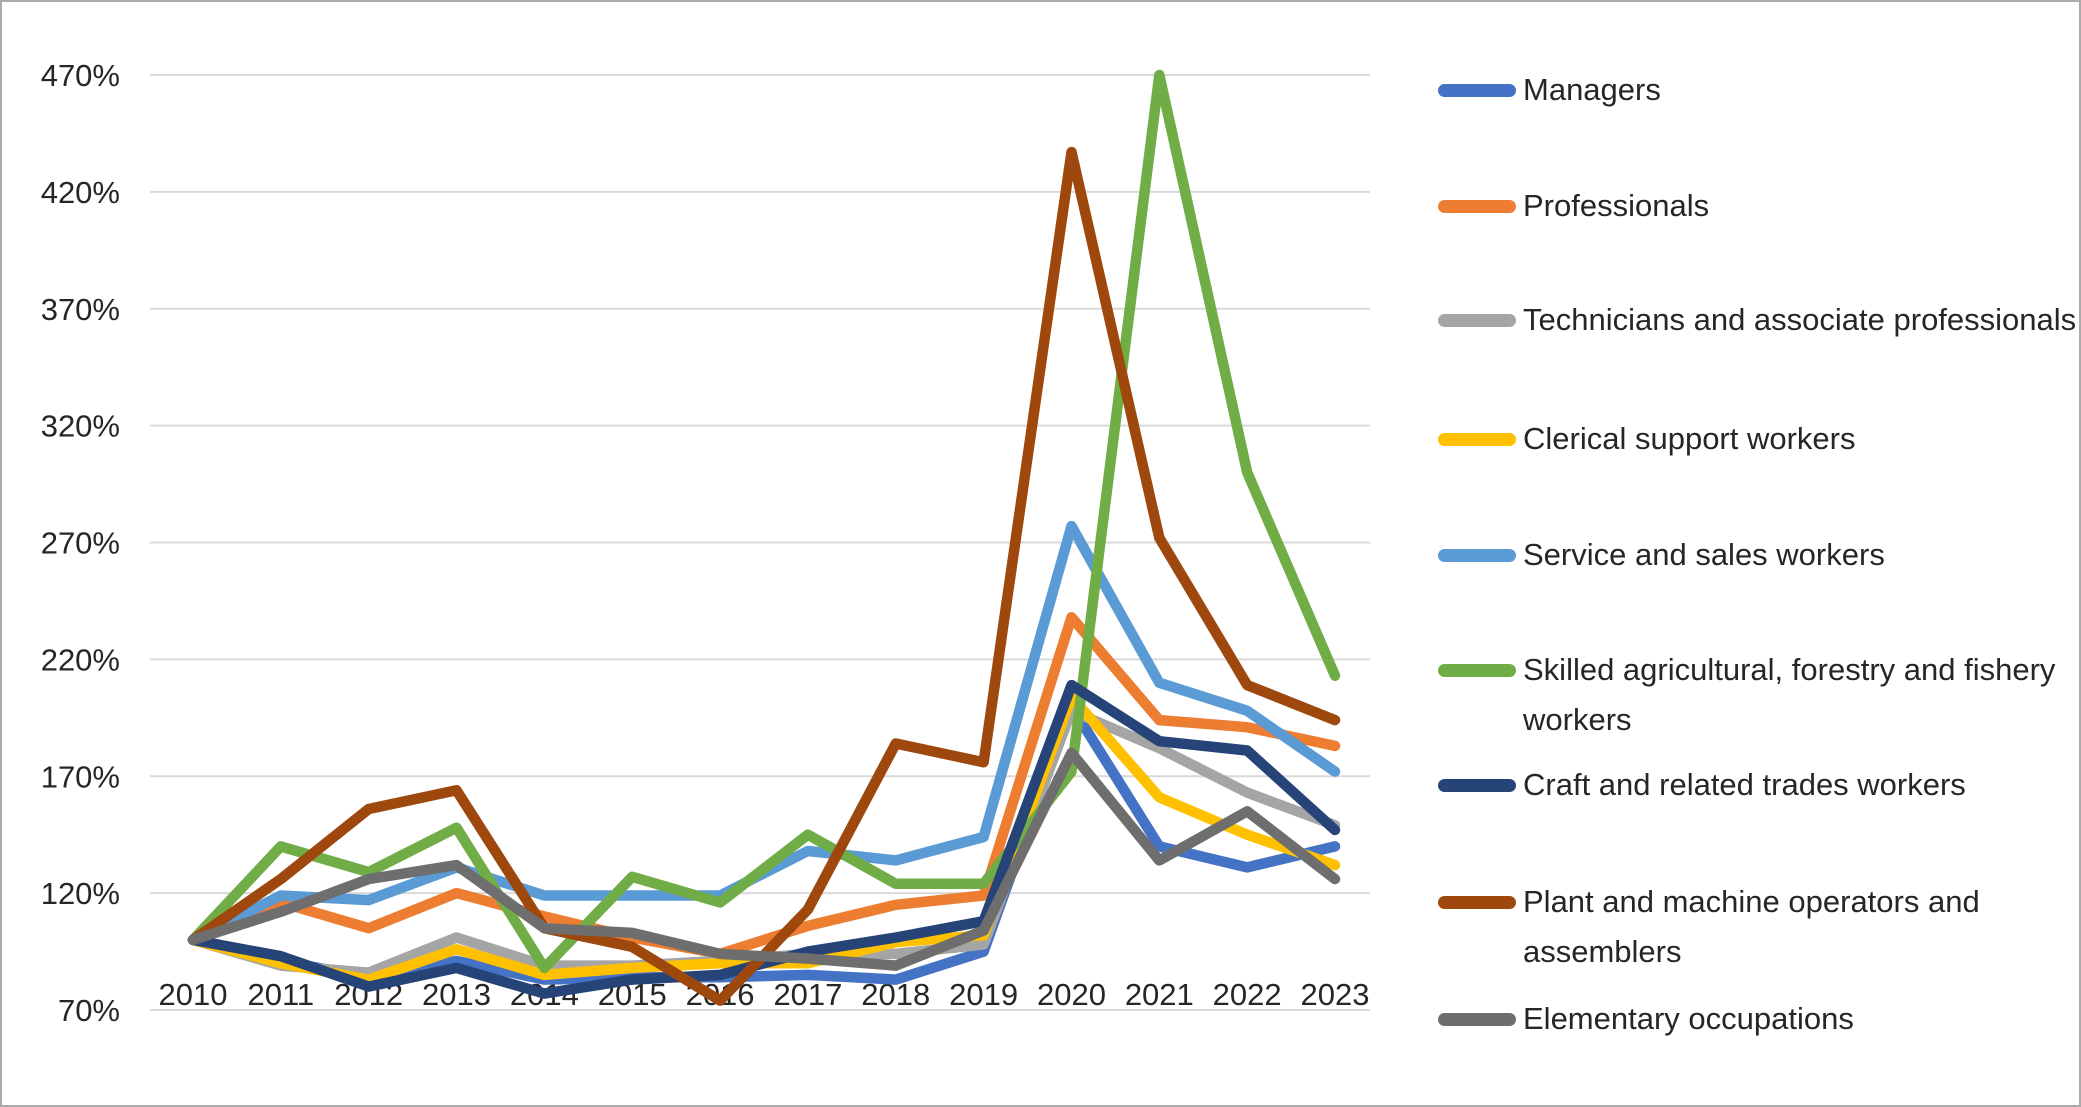 The width and height of the screenshot is (2081, 1107). Describe the element at coordinates (80, 543) in the screenshot. I see `y-tick-label: 270%` at that location.